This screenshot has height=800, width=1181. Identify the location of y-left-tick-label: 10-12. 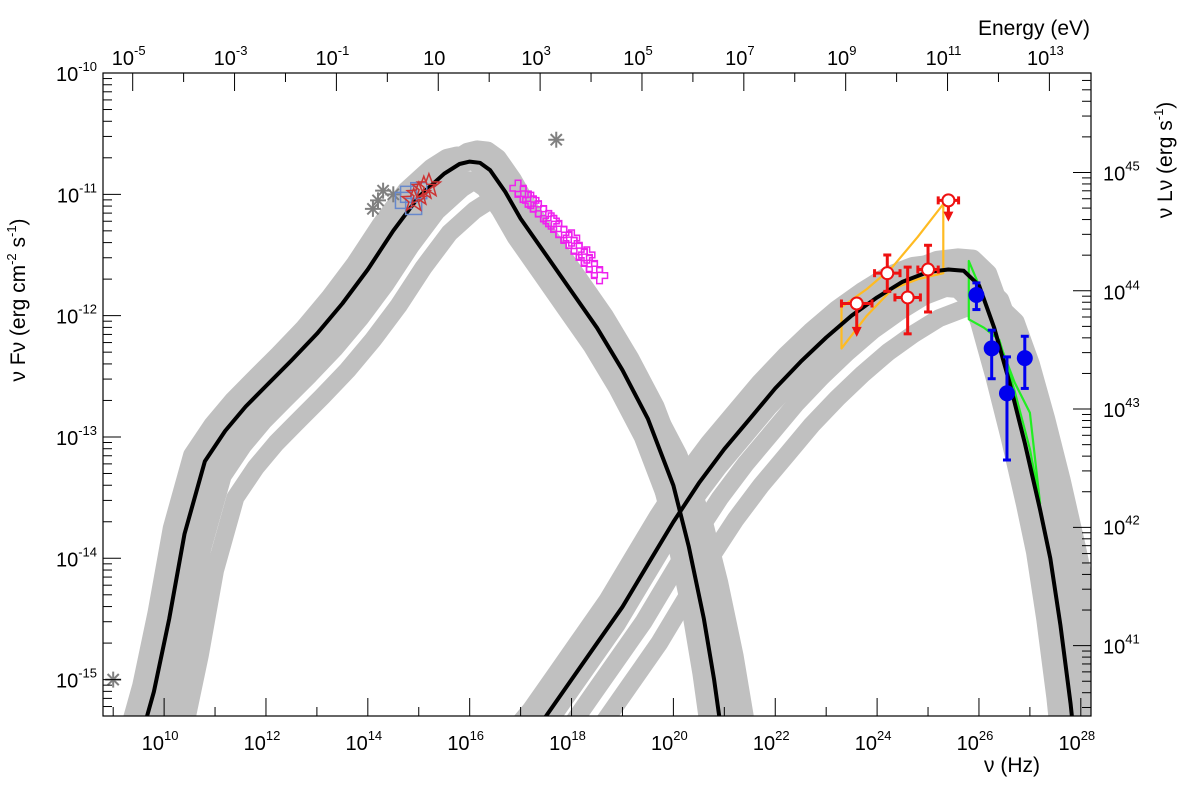
(76, 315).